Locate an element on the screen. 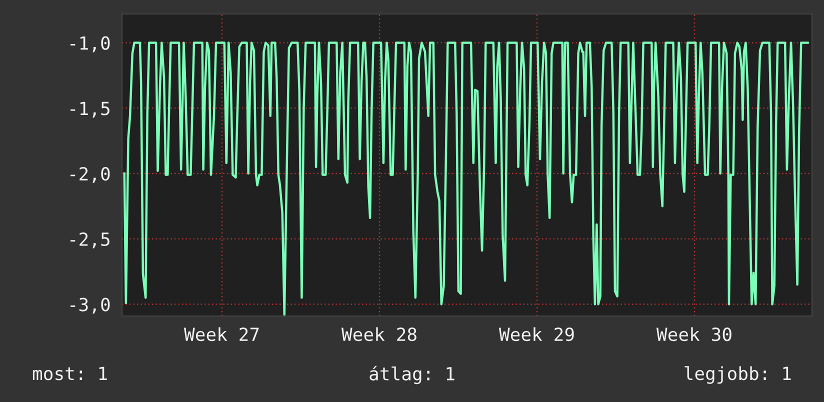 The height and width of the screenshot is (402, 824). x-tick-label: Week 28 is located at coordinates (378, 334).